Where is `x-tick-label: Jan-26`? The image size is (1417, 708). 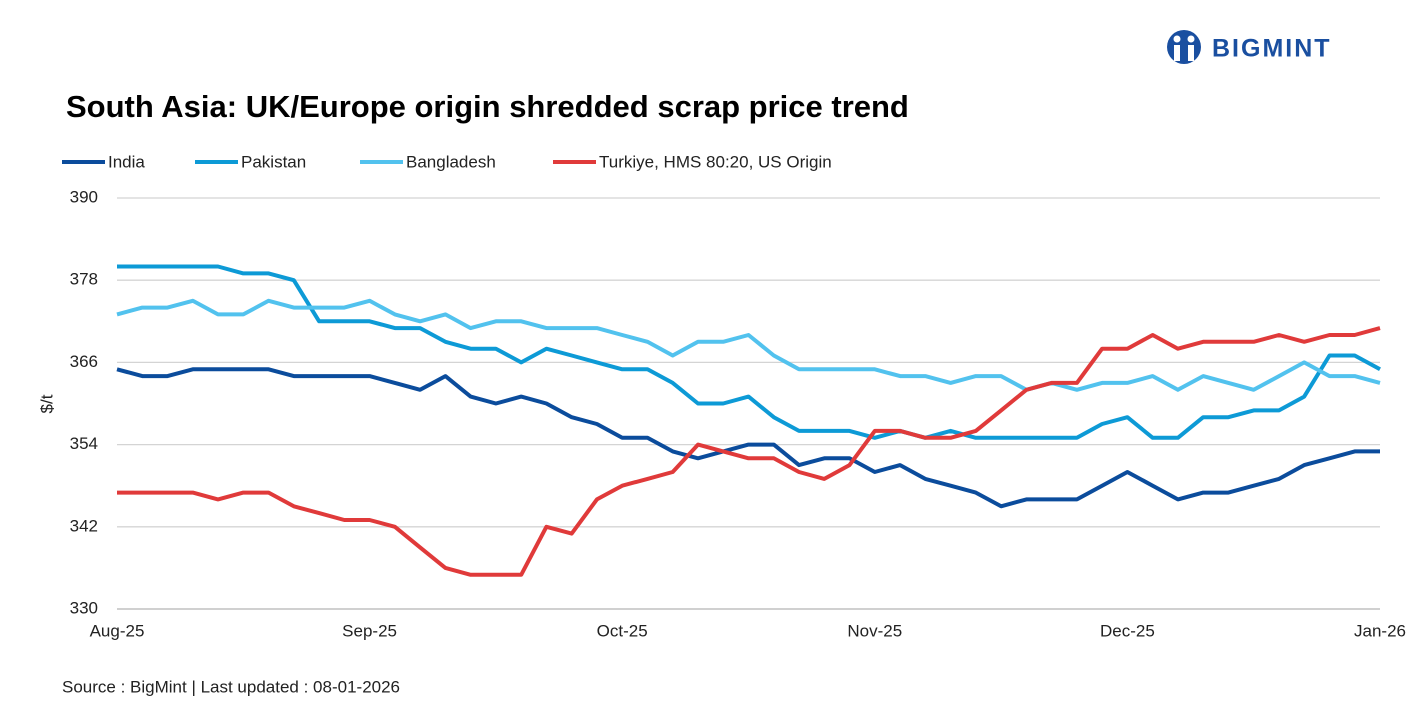
x-tick-label: Jan-26 is located at coordinates (1380, 630).